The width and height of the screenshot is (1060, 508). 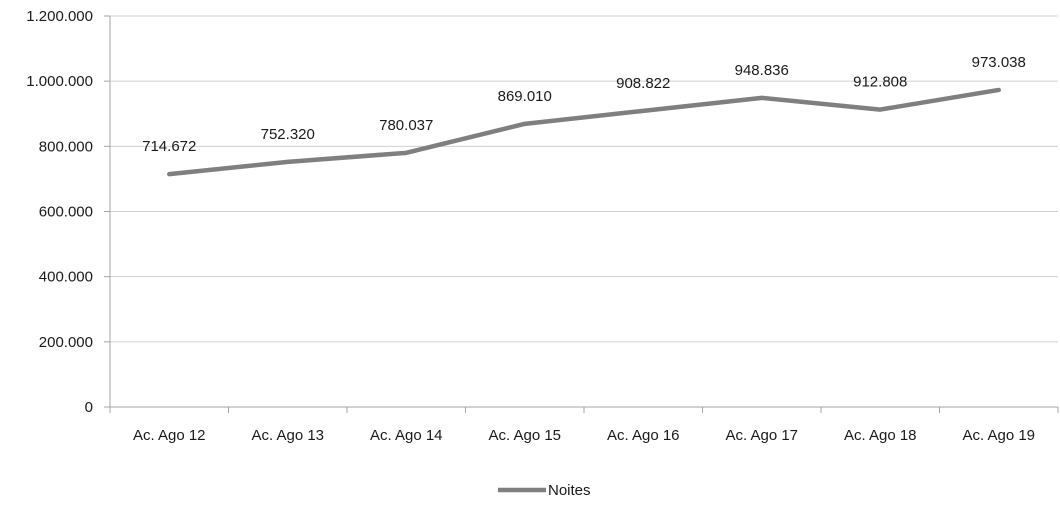 What do you see at coordinates (89, 407) in the screenshot?
I see `y-tick-label: 0` at bounding box center [89, 407].